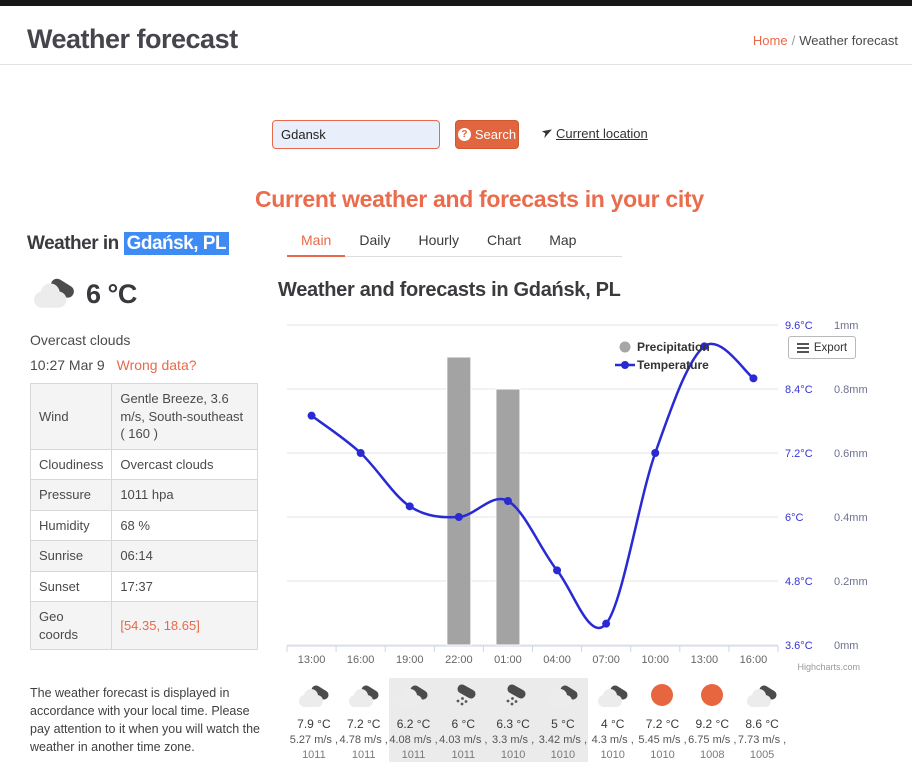 This screenshot has width=912, height=769. Describe the element at coordinates (111, 294) in the screenshot. I see `current-temperature: 6 °C` at that location.